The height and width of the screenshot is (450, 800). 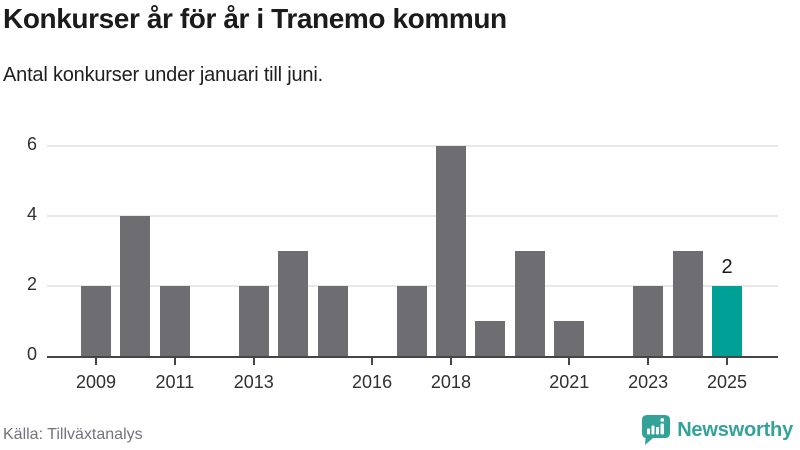 I want to click on newsworthy-logo: Newsworthy, so click(x=717, y=430).